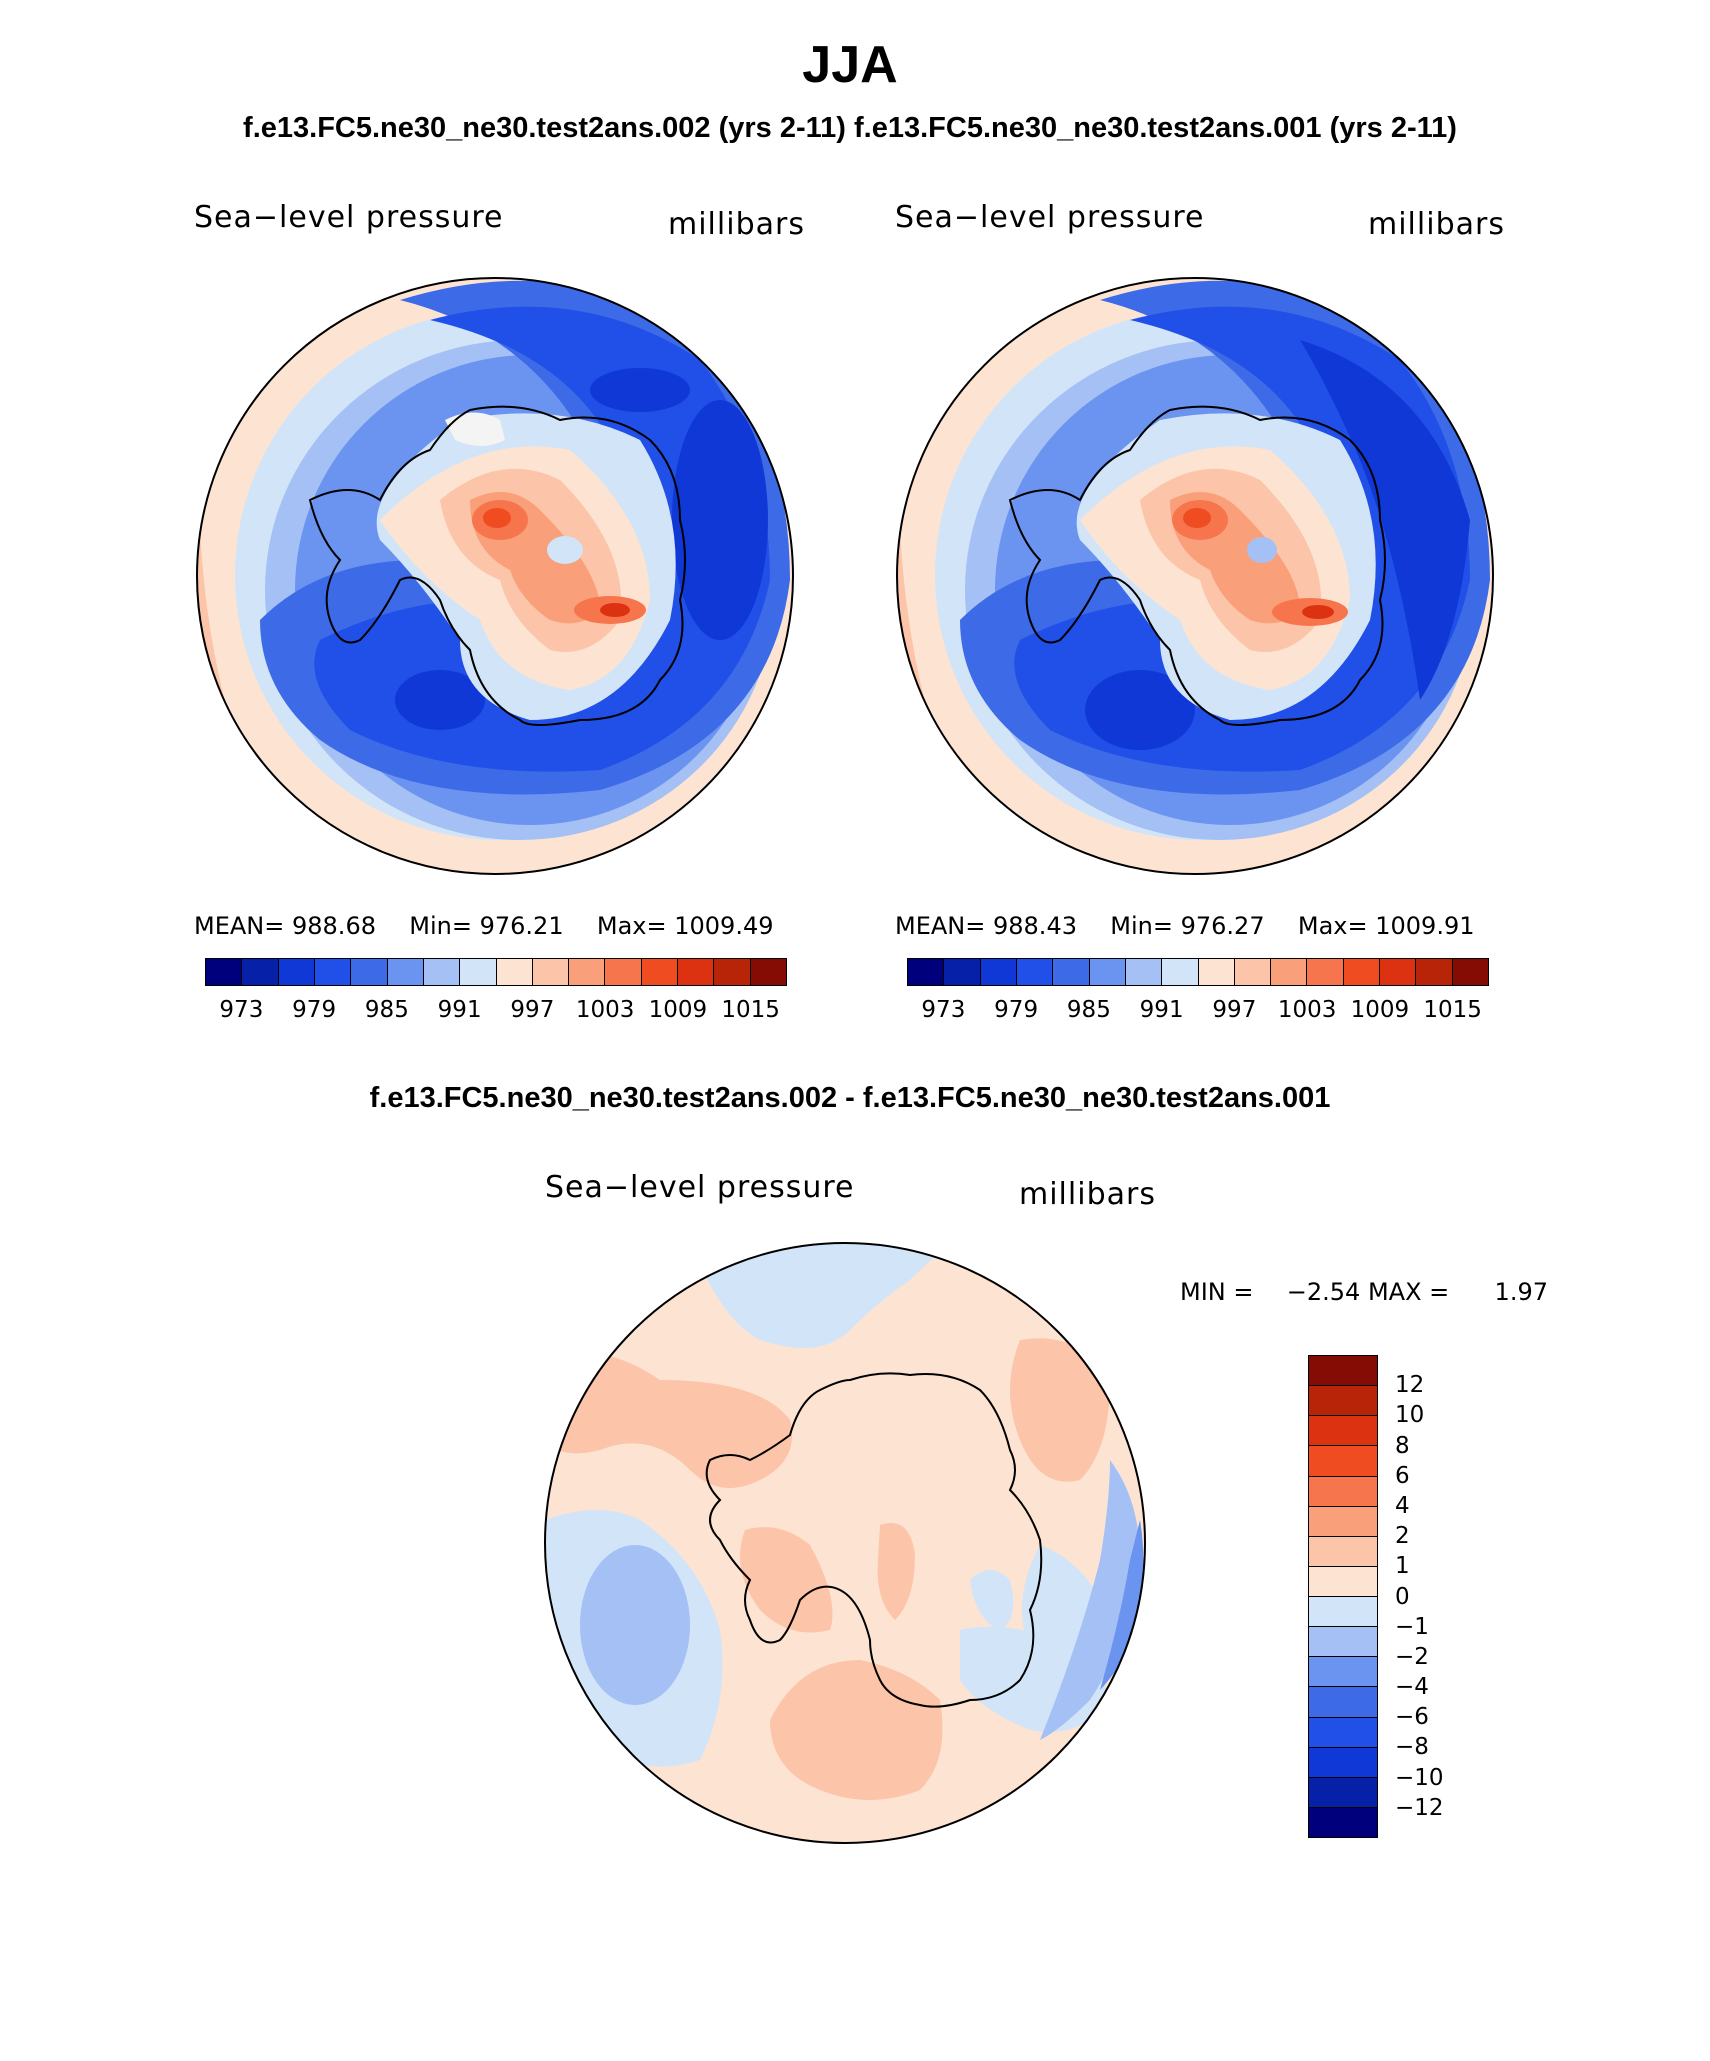  Describe the element at coordinates (1035, 926) in the screenshot. I see `panel2-mean-value: 988.43` at that location.